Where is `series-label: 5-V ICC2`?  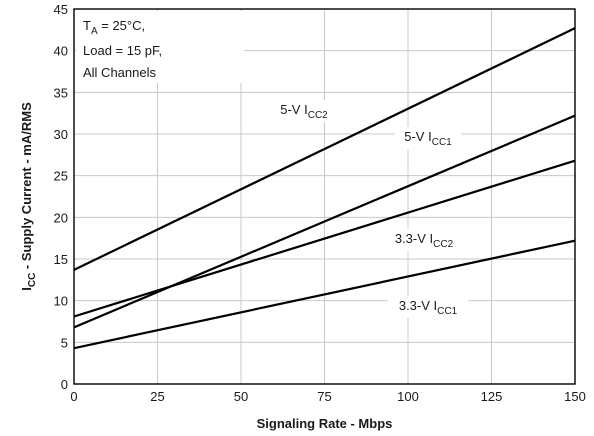 series-label: 5-V ICC2 is located at coordinates (304, 111).